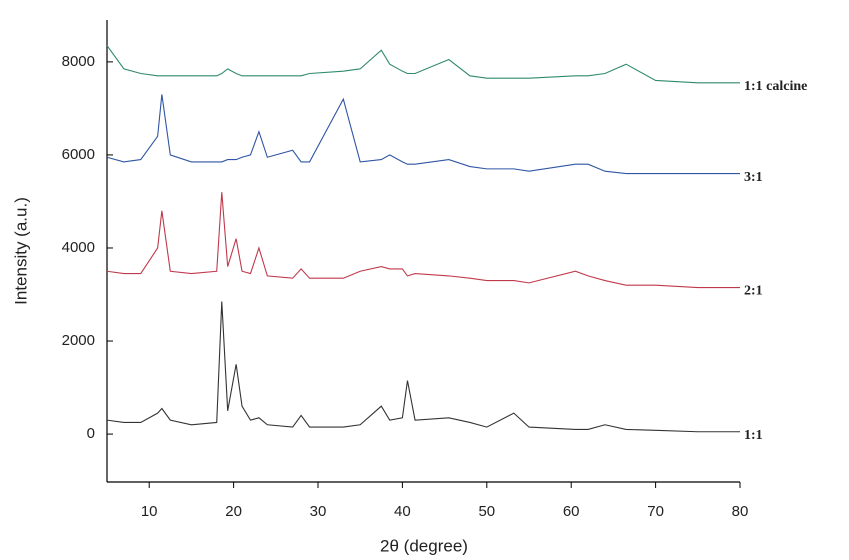 The height and width of the screenshot is (560, 849). Describe the element at coordinates (78, 340) in the screenshot. I see `y-tick-label: 2000` at that location.